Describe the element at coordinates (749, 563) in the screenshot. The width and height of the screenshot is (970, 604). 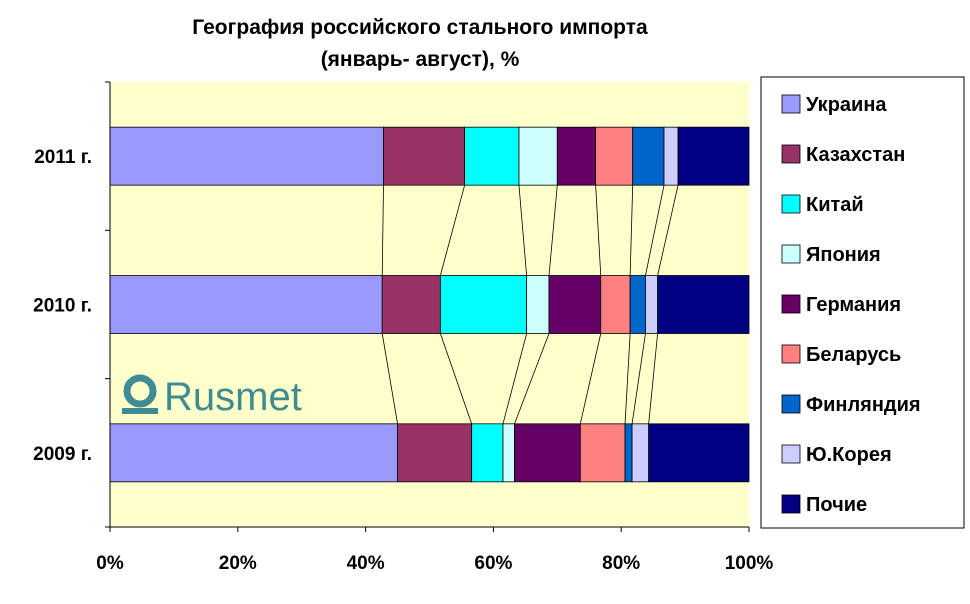
I see `x-tick-label: 100%` at that location.